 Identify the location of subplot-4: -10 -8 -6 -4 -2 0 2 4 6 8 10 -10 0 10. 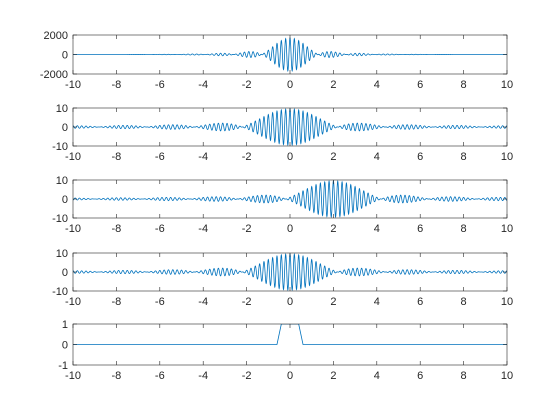
(282, 278).